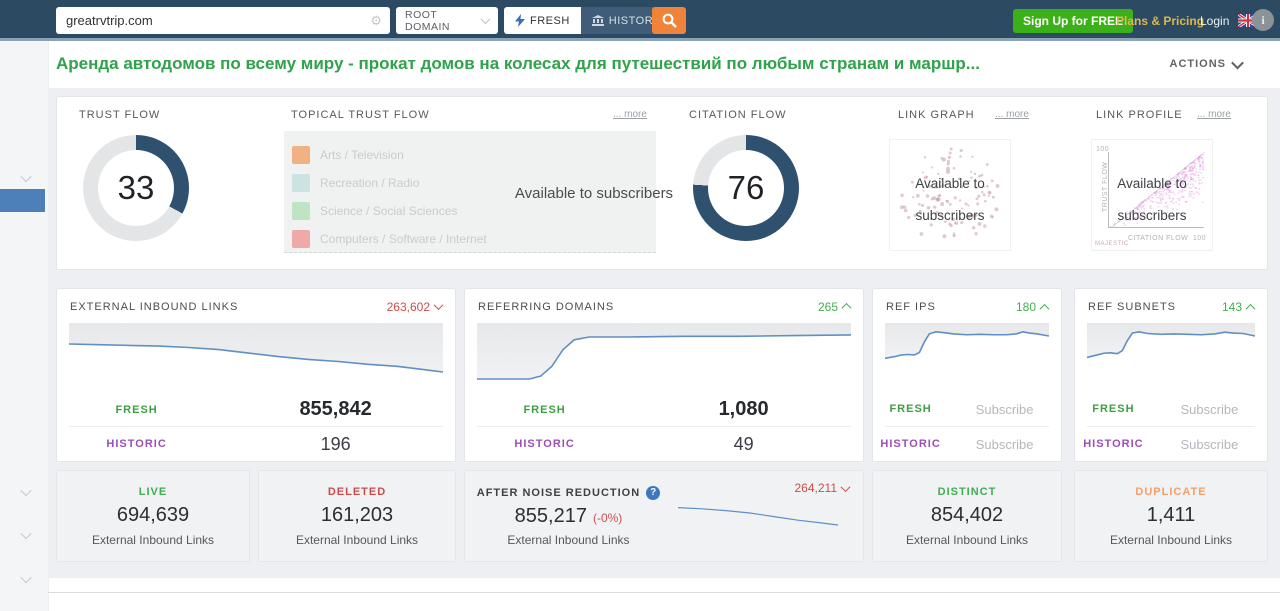 Image resolution: width=1280 pixels, height=611 pixels. What do you see at coordinates (256, 410) in the screenshot?
I see `fresh-row: FRESH 855,842` at bounding box center [256, 410].